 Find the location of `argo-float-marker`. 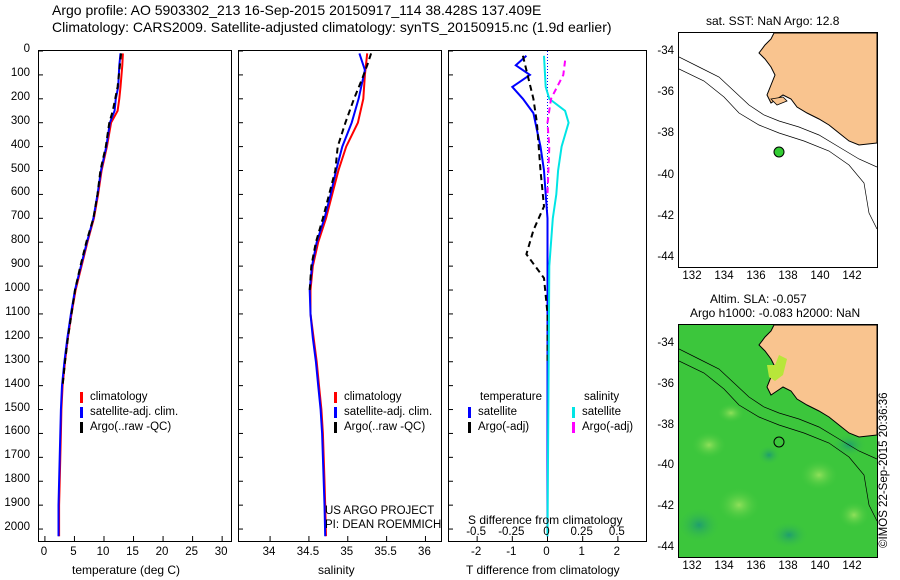

argo-float-marker is located at coordinates (779, 442).